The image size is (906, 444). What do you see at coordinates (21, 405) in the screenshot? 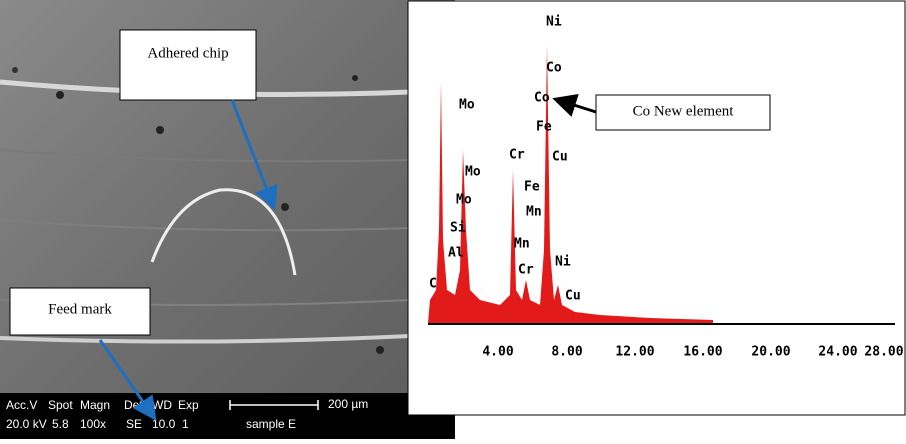
I see `info-header: Acc.V` at bounding box center [21, 405].